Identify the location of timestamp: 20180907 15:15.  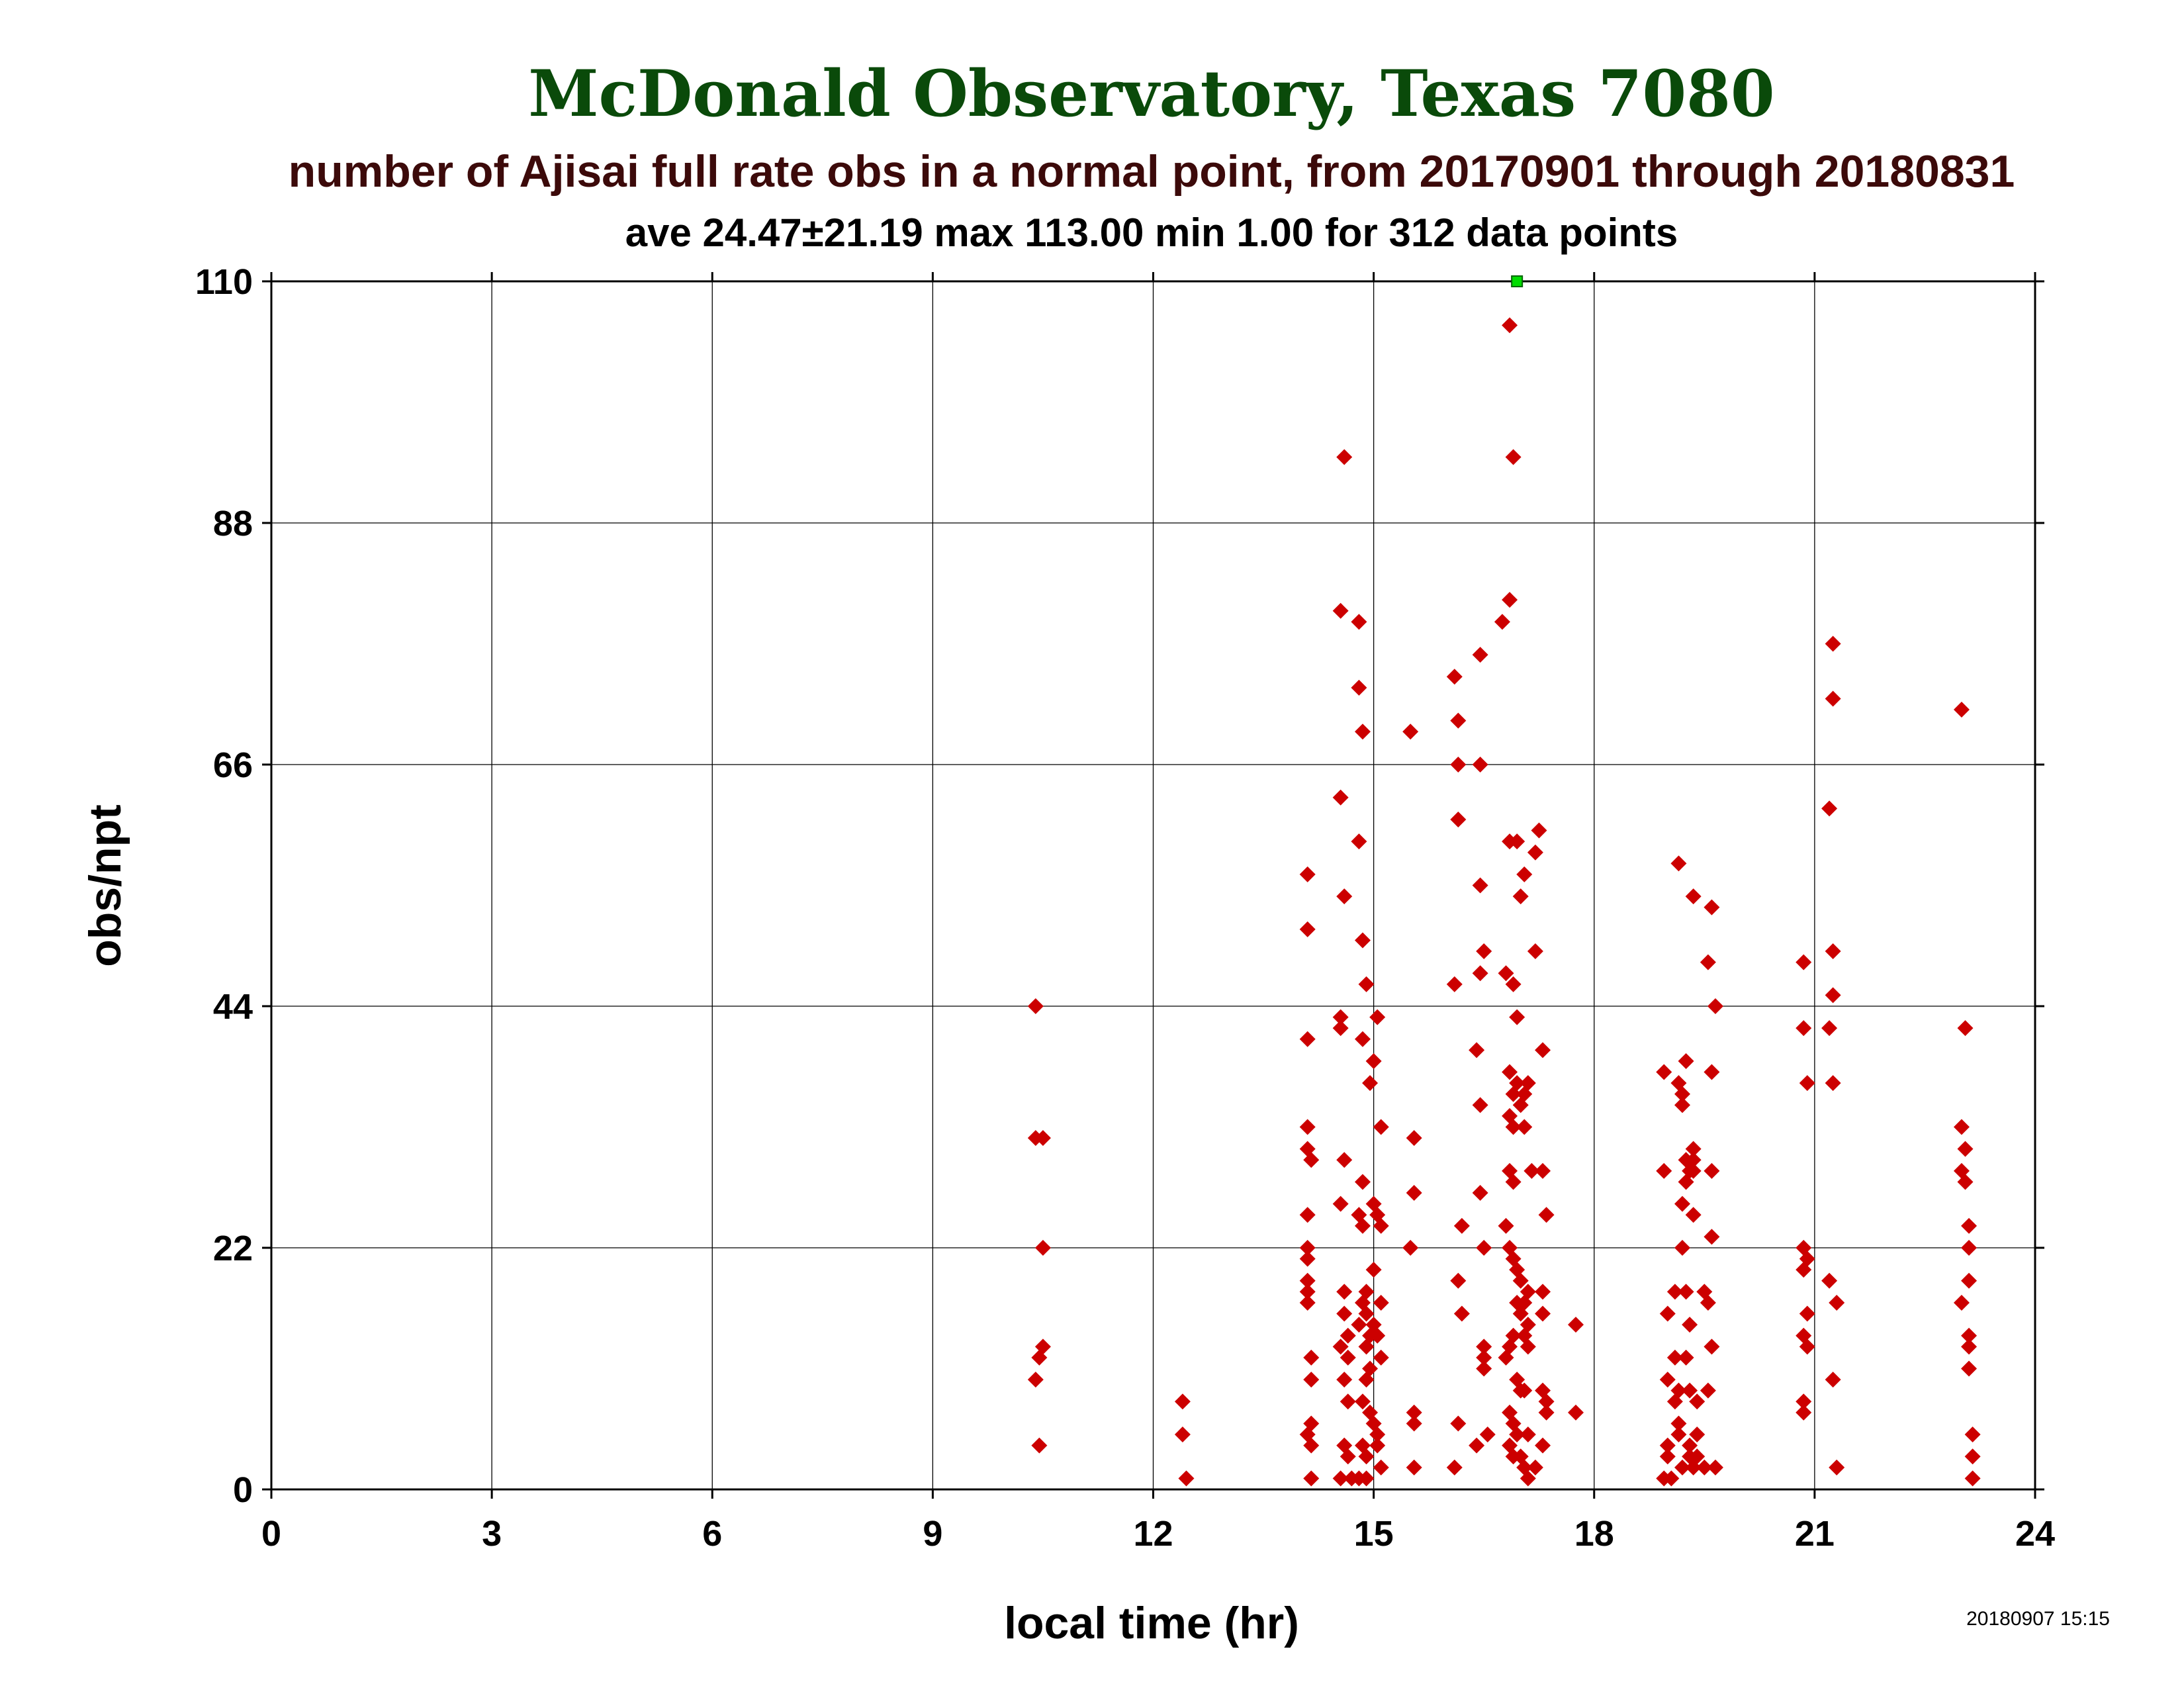
(2038, 1619).